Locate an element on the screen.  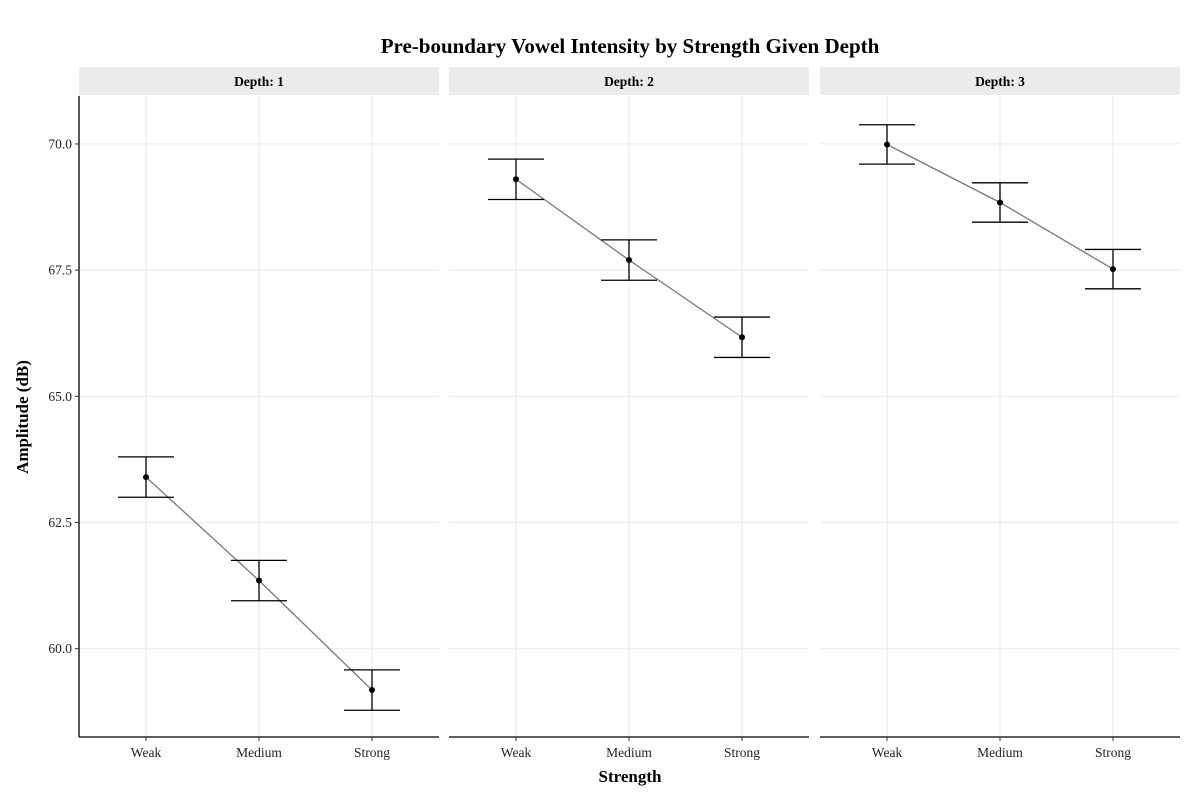
y-tick-label: 62.5 is located at coordinates (60, 522).